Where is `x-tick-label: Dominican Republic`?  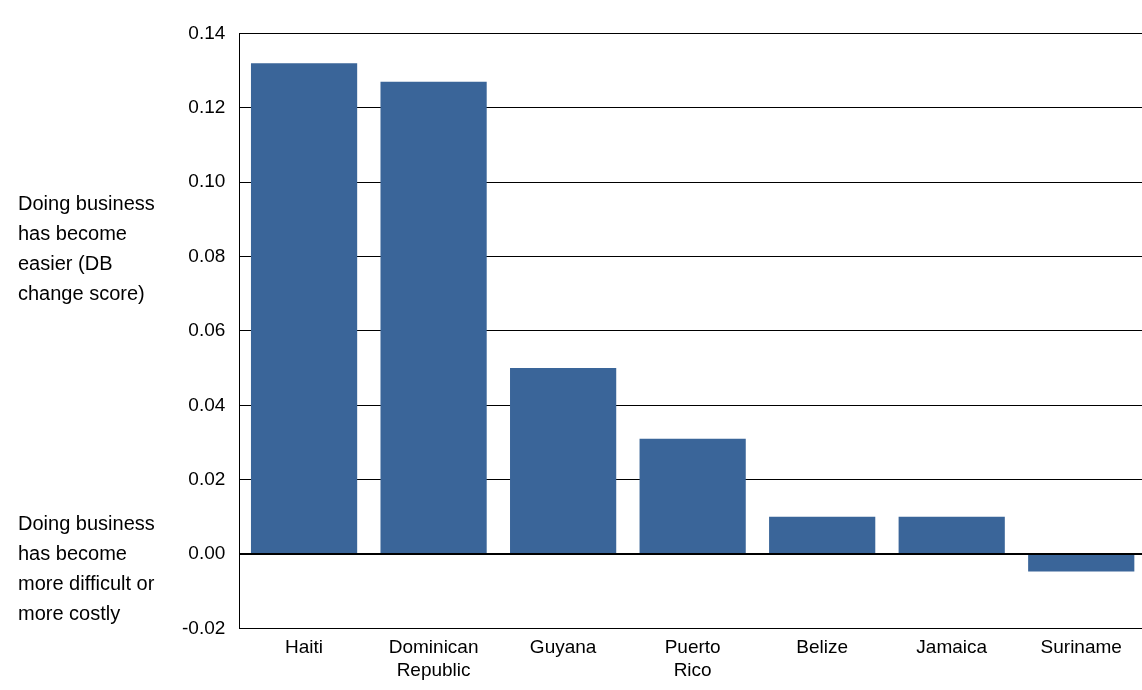
x-tick-label: Dominican Republic is located at coordinates (433, 658).